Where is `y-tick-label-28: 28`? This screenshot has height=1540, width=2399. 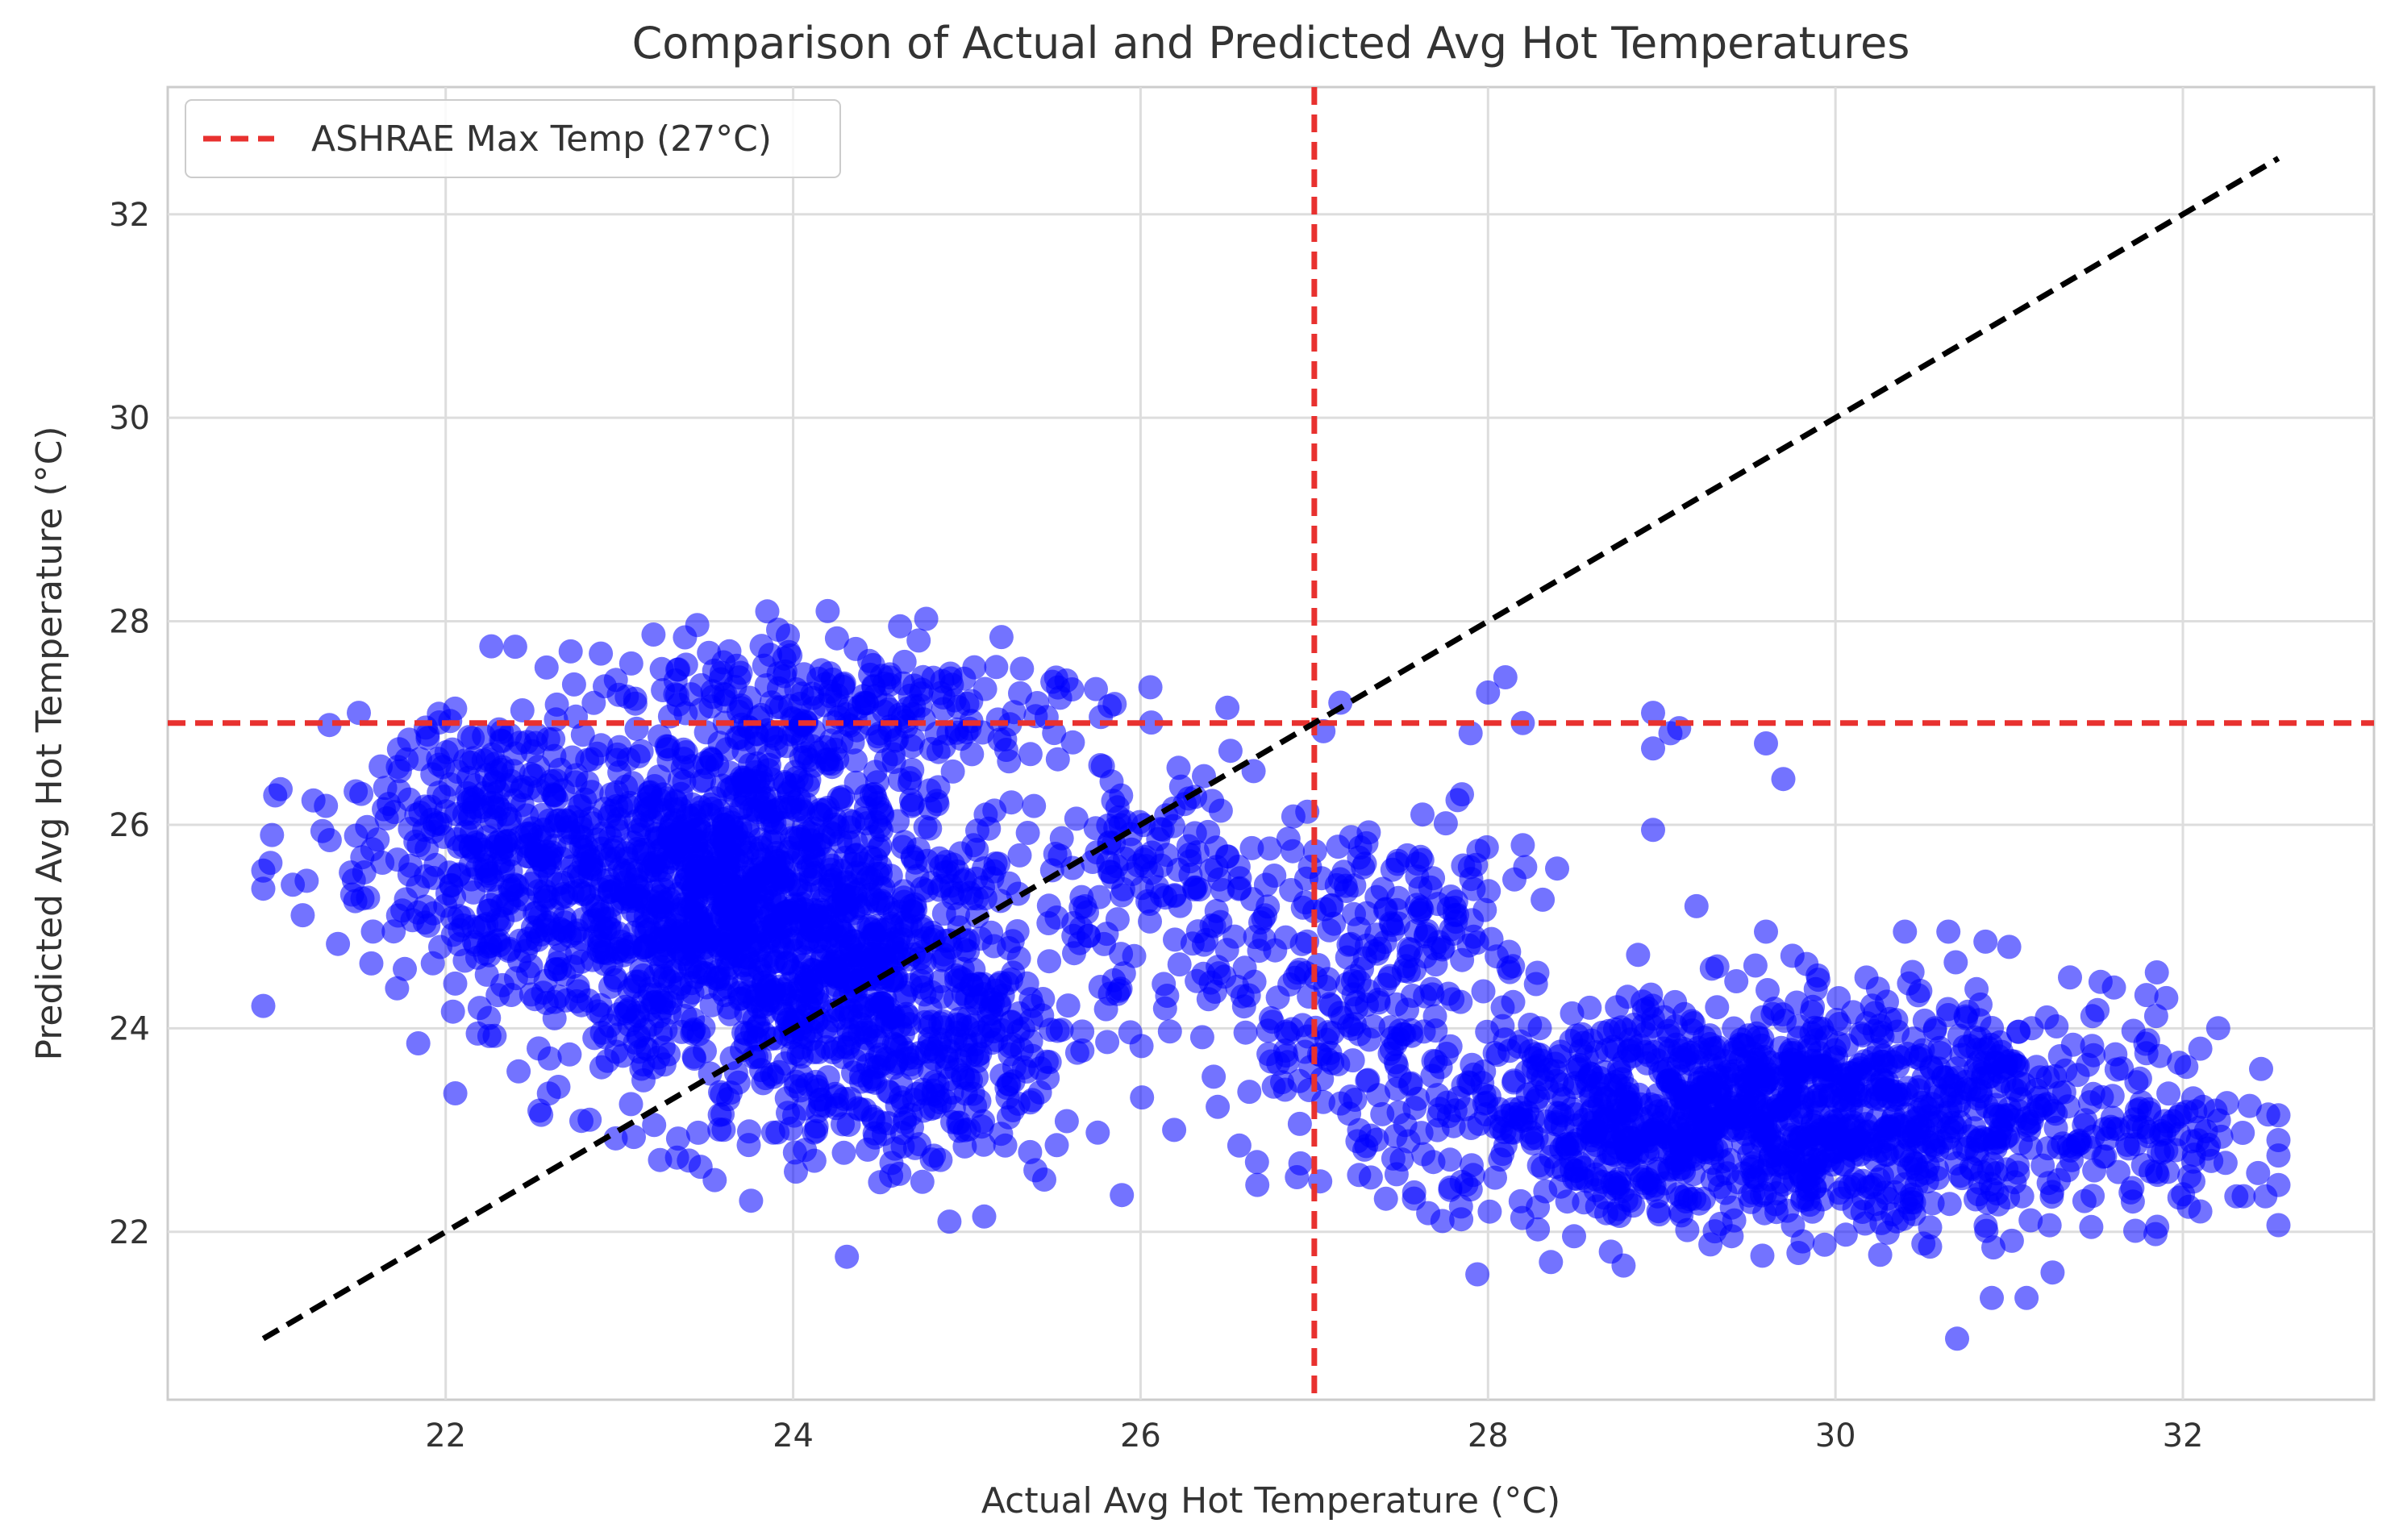
y-tick-label-28: 28 is located at coordinates (129, 622).